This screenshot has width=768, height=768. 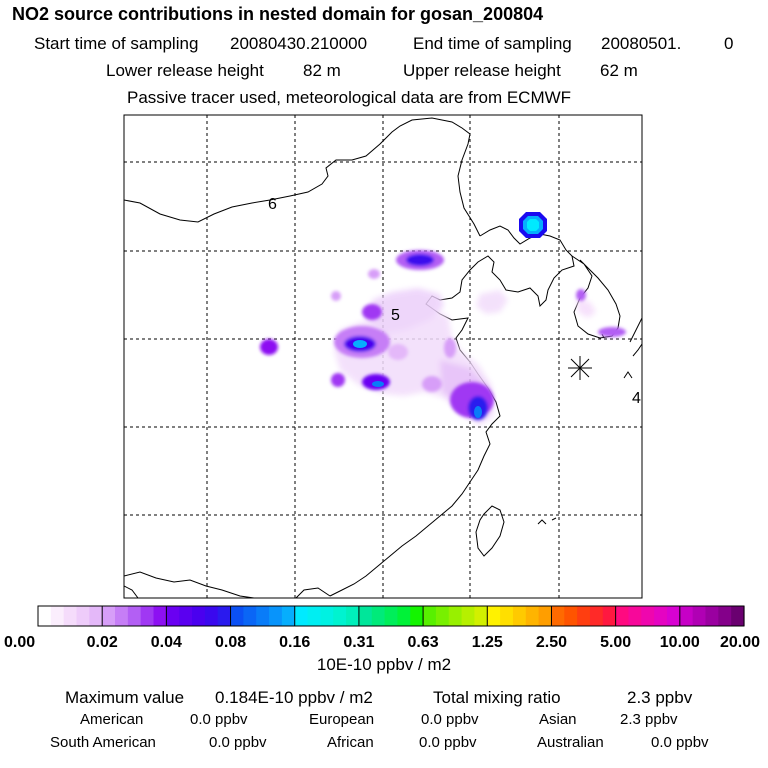 What do you see at coordinates (615, 642) in the screenshot?
I see `colorbar-tick-label: 5.00` at bounding box center [615, 642].